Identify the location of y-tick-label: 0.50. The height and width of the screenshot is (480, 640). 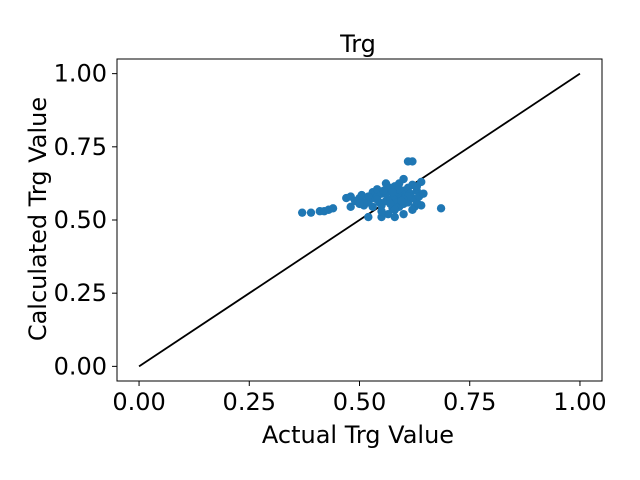
(80, 220).